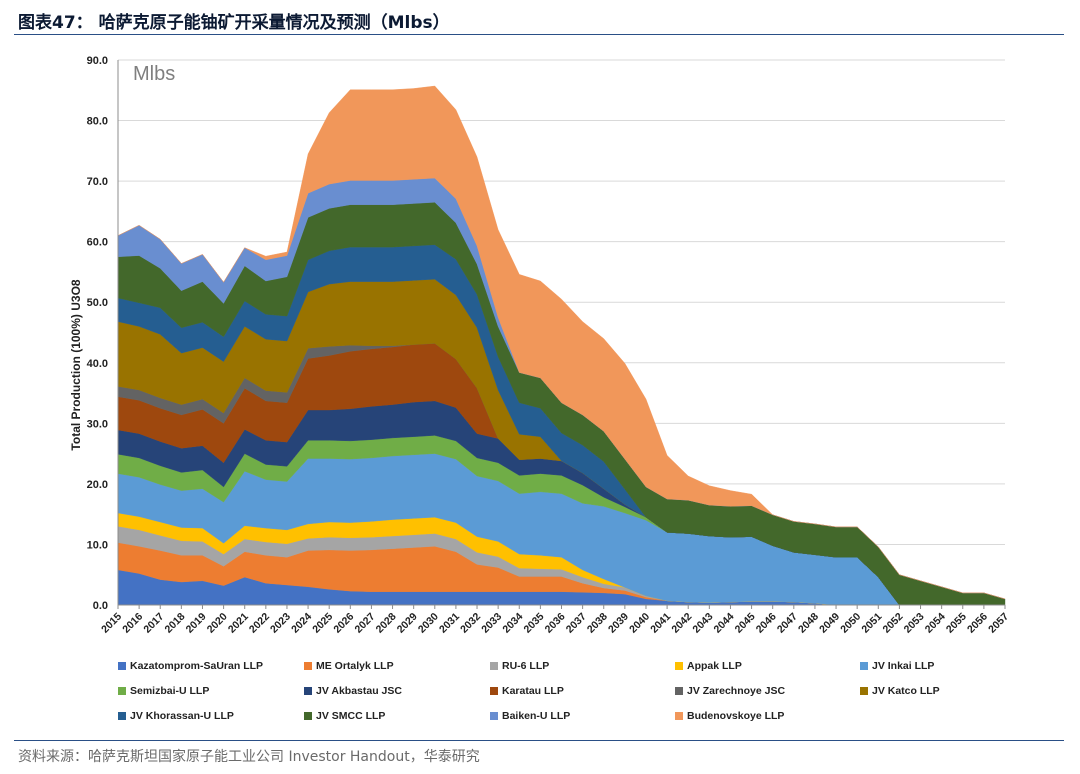 The image size is (1080, 774). I want to click on legend-label: JV SMCC LLP, so click(351, 716).